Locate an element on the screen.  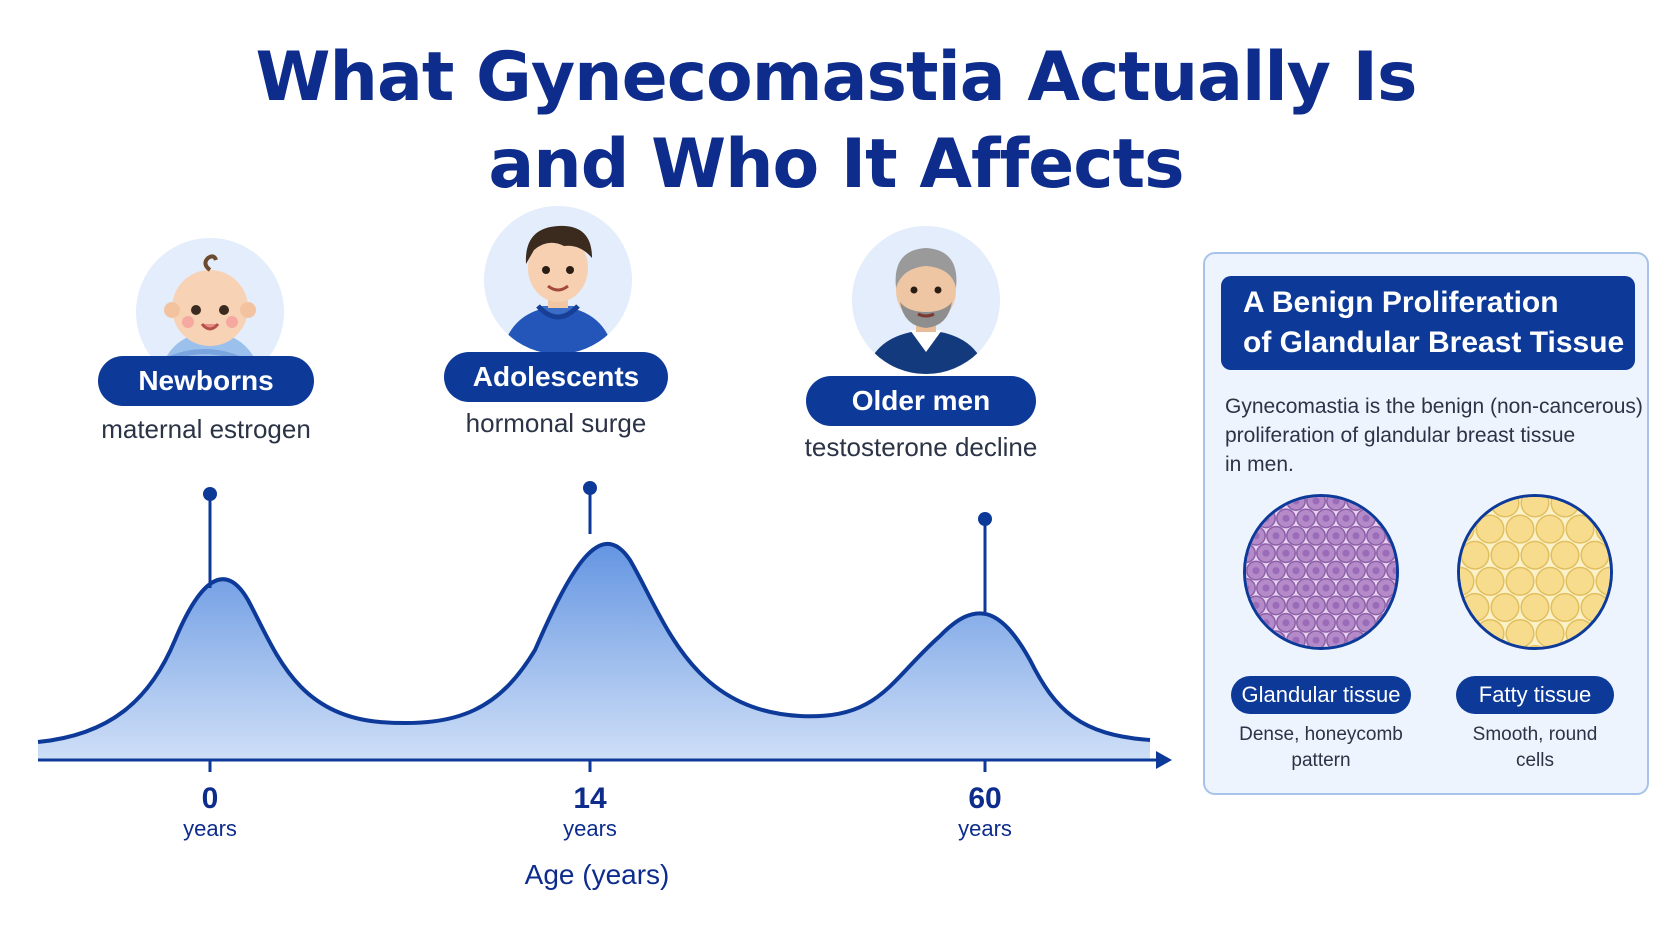
page-title-line-2: and Who It Affects is located at coordinates (836, 164).